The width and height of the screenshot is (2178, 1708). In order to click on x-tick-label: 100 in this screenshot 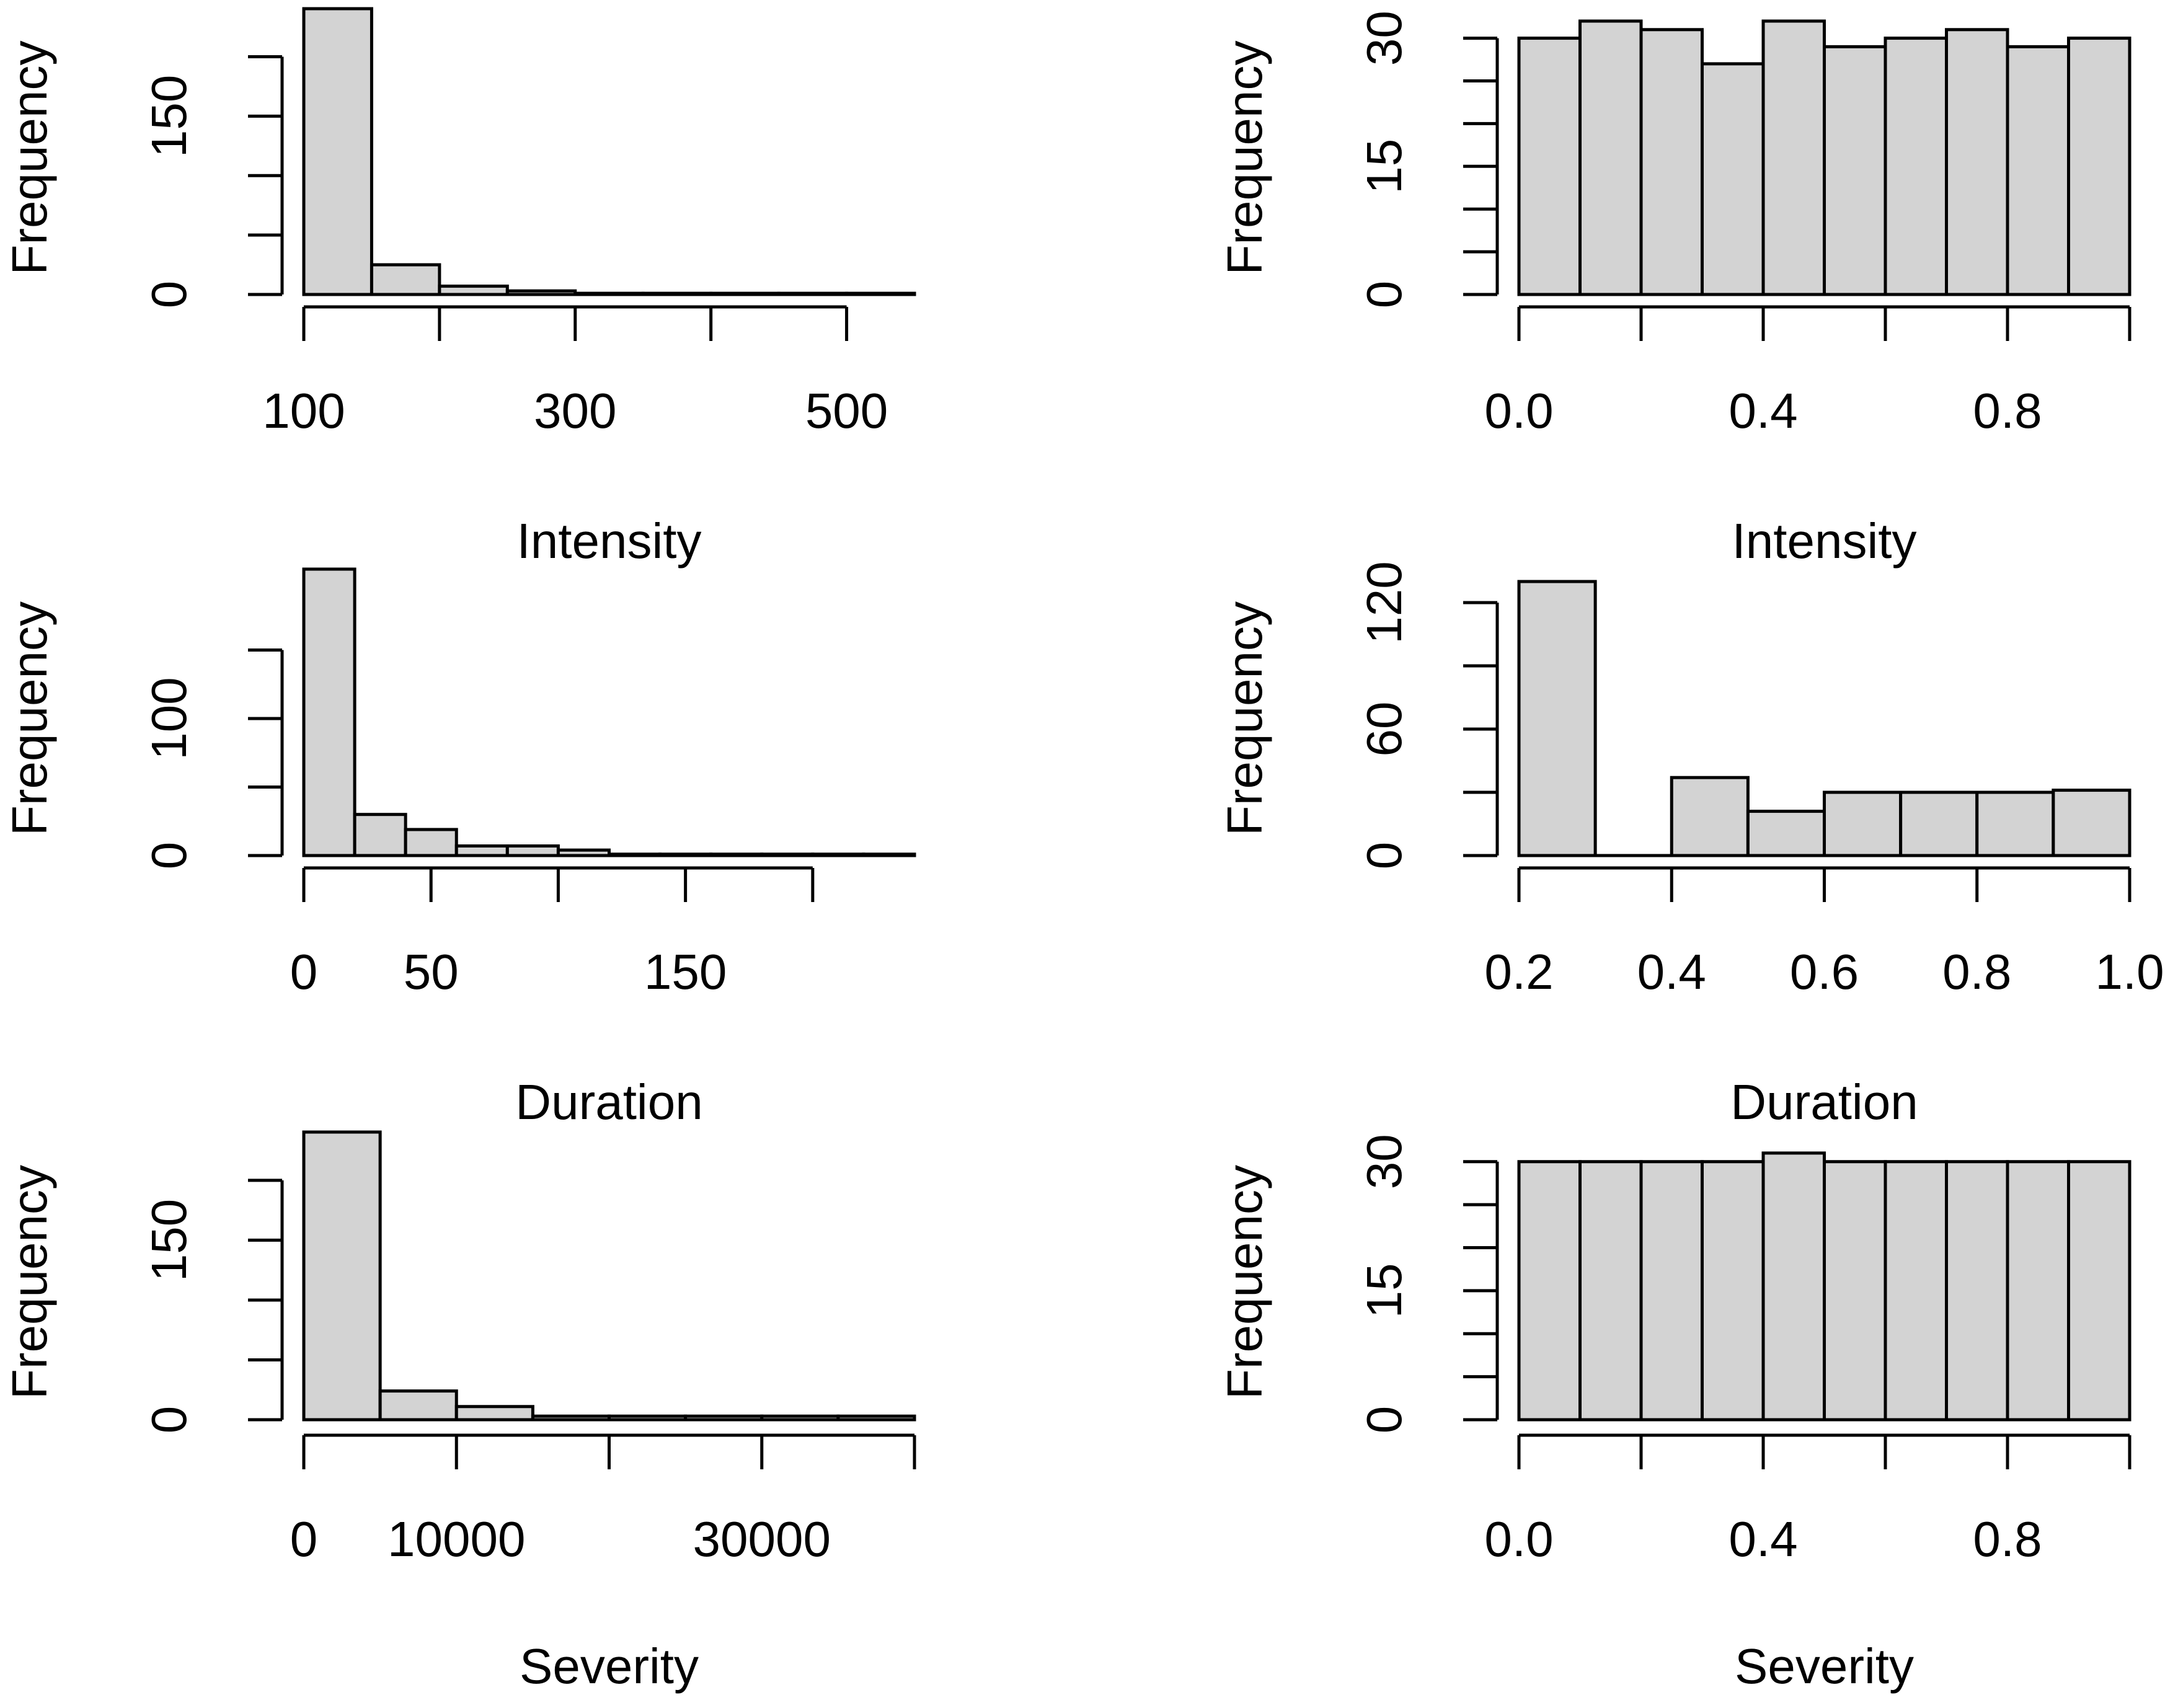, I will do `click(303, 410)`.